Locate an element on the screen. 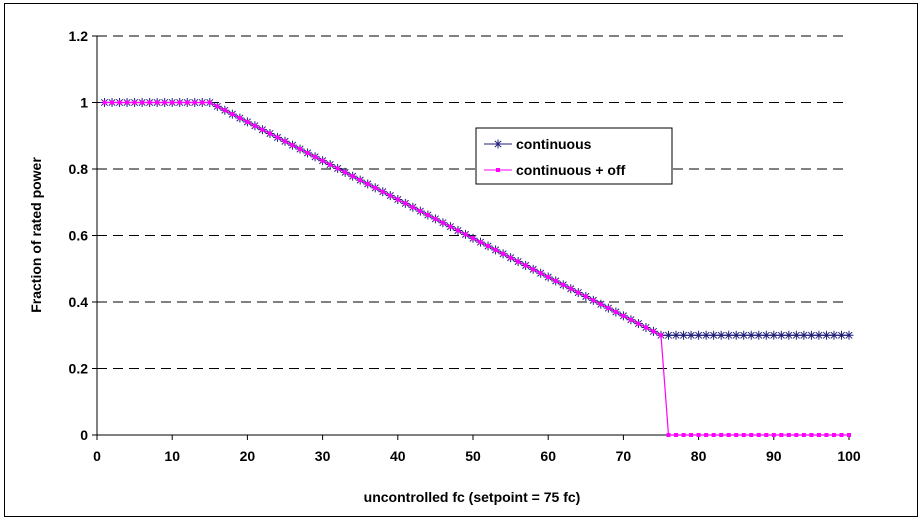 The image size is (923, 521). legend-label-continuous-off: continuous + off is located at coordinates (571, 170).